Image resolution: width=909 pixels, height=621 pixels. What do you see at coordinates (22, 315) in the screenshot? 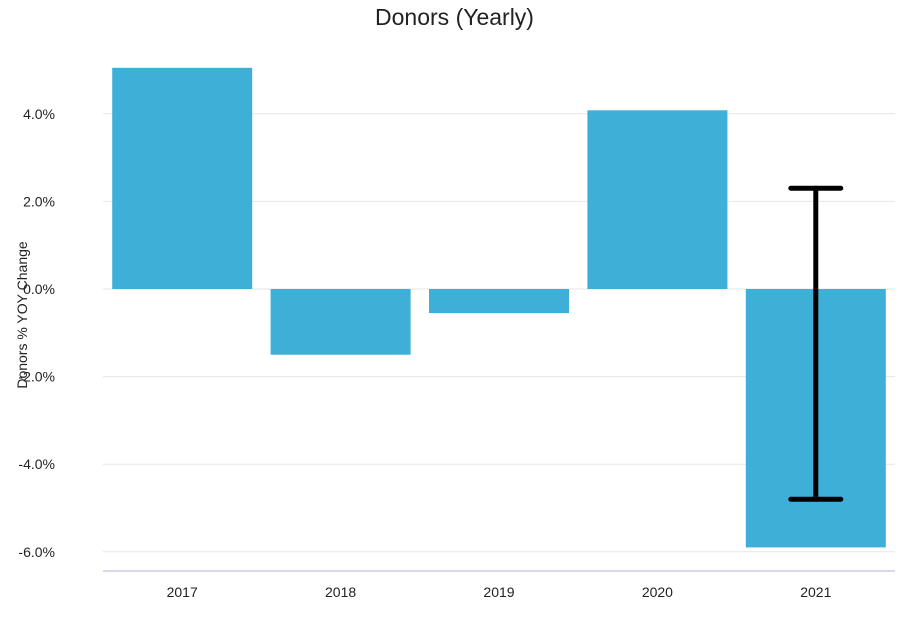
I see `y-axis-title: Donors % YOY Change` at bounding box center [22, 315].